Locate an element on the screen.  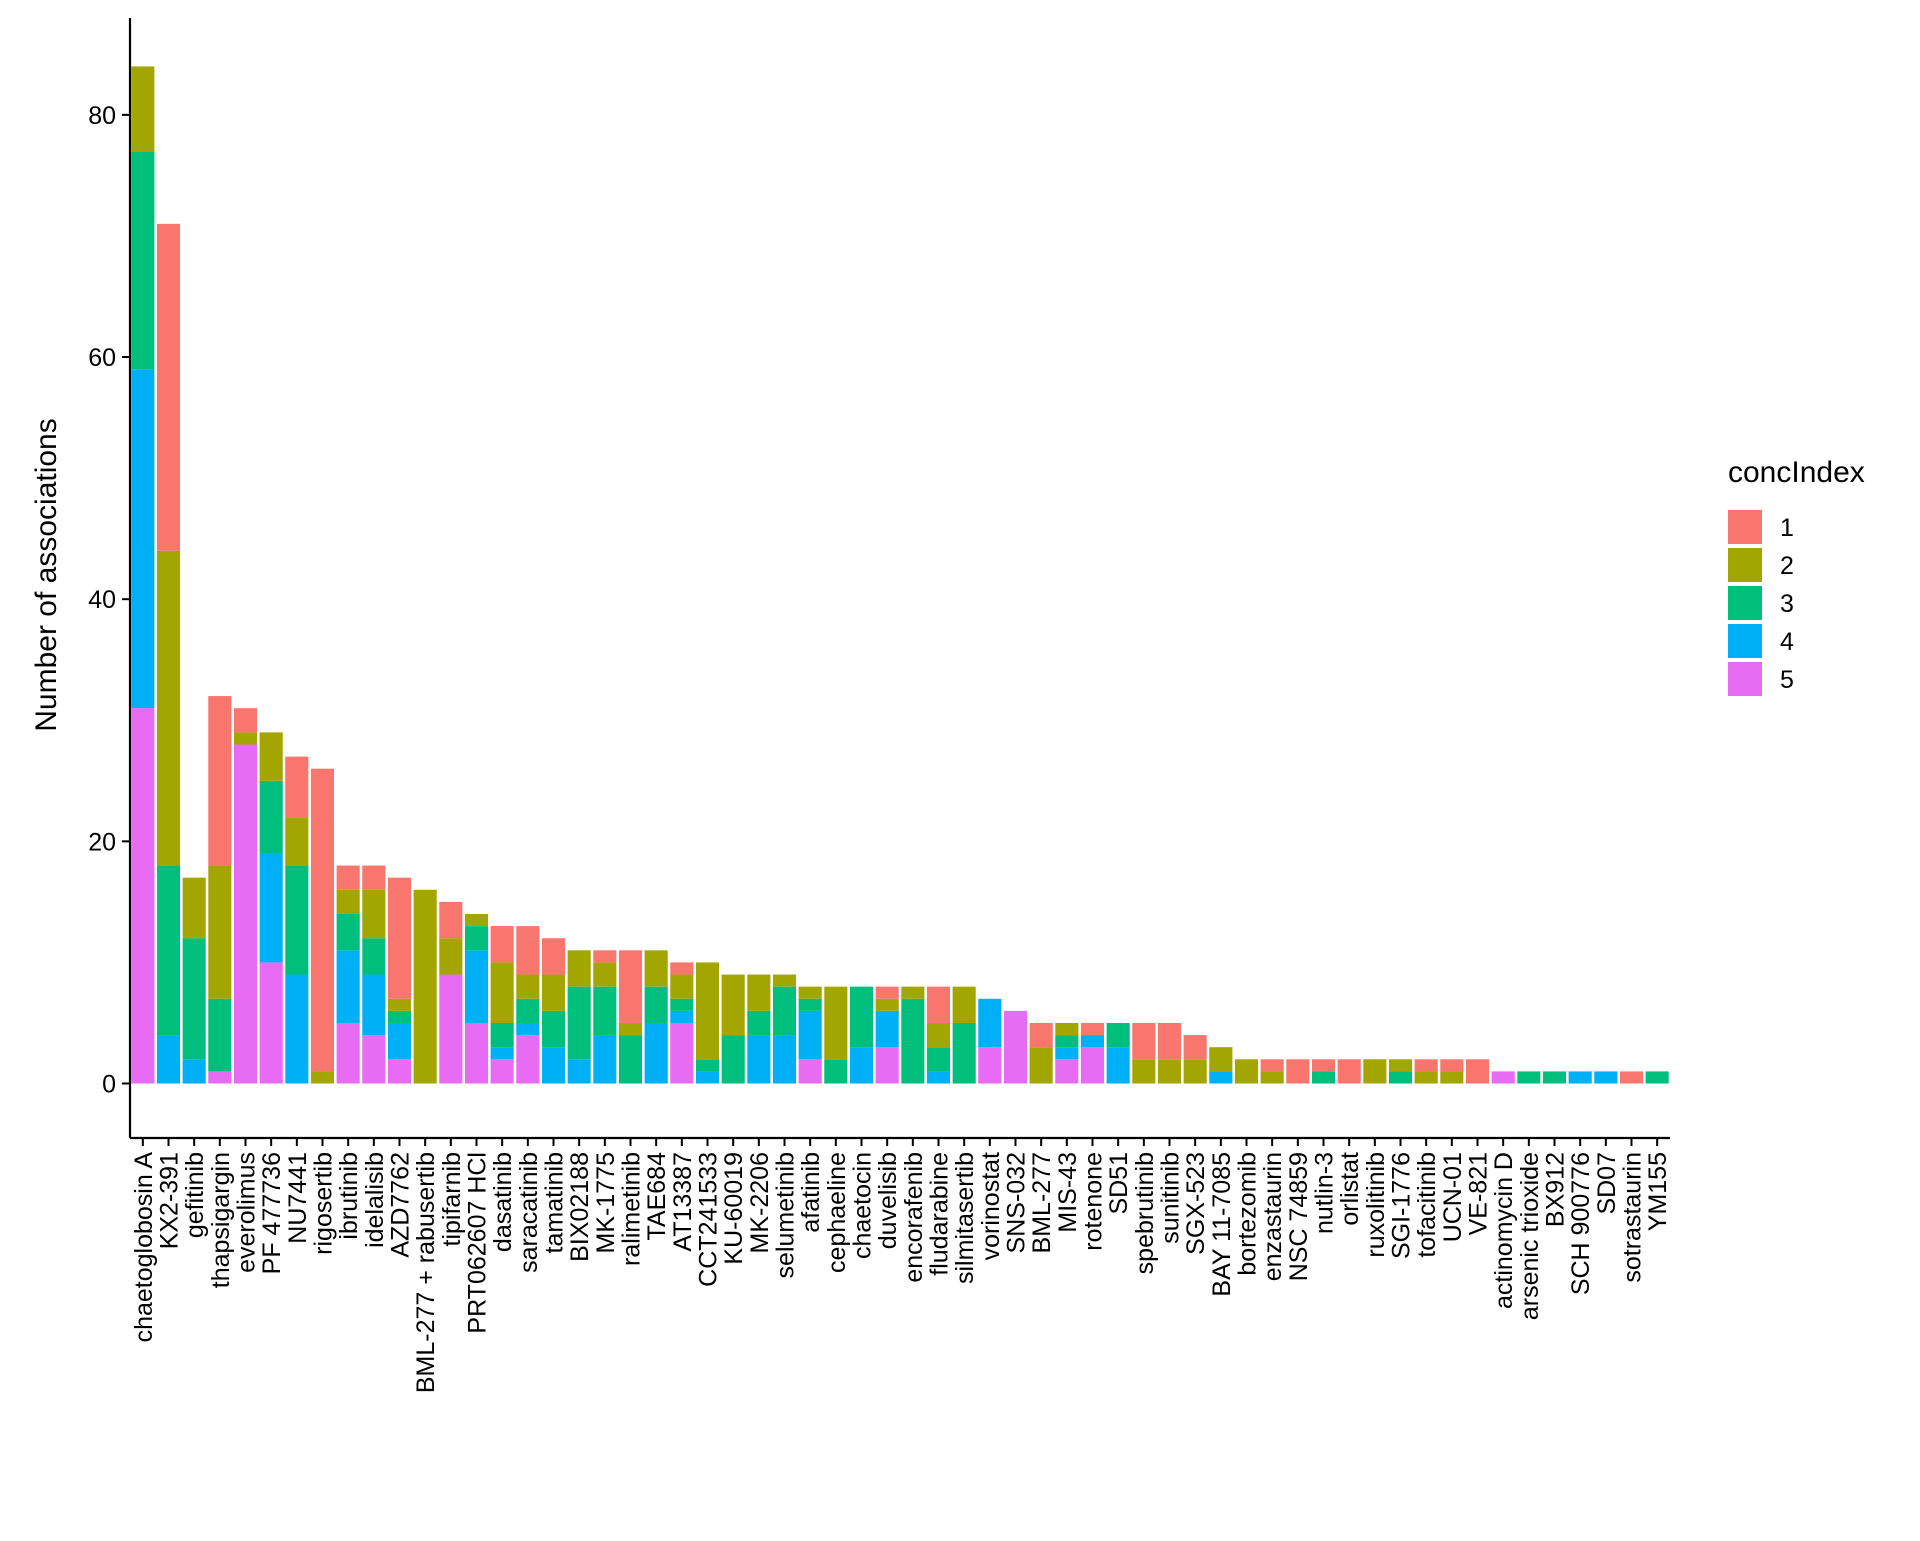
x-tick-label: BX912 is located at coordinates (1556, 1189).